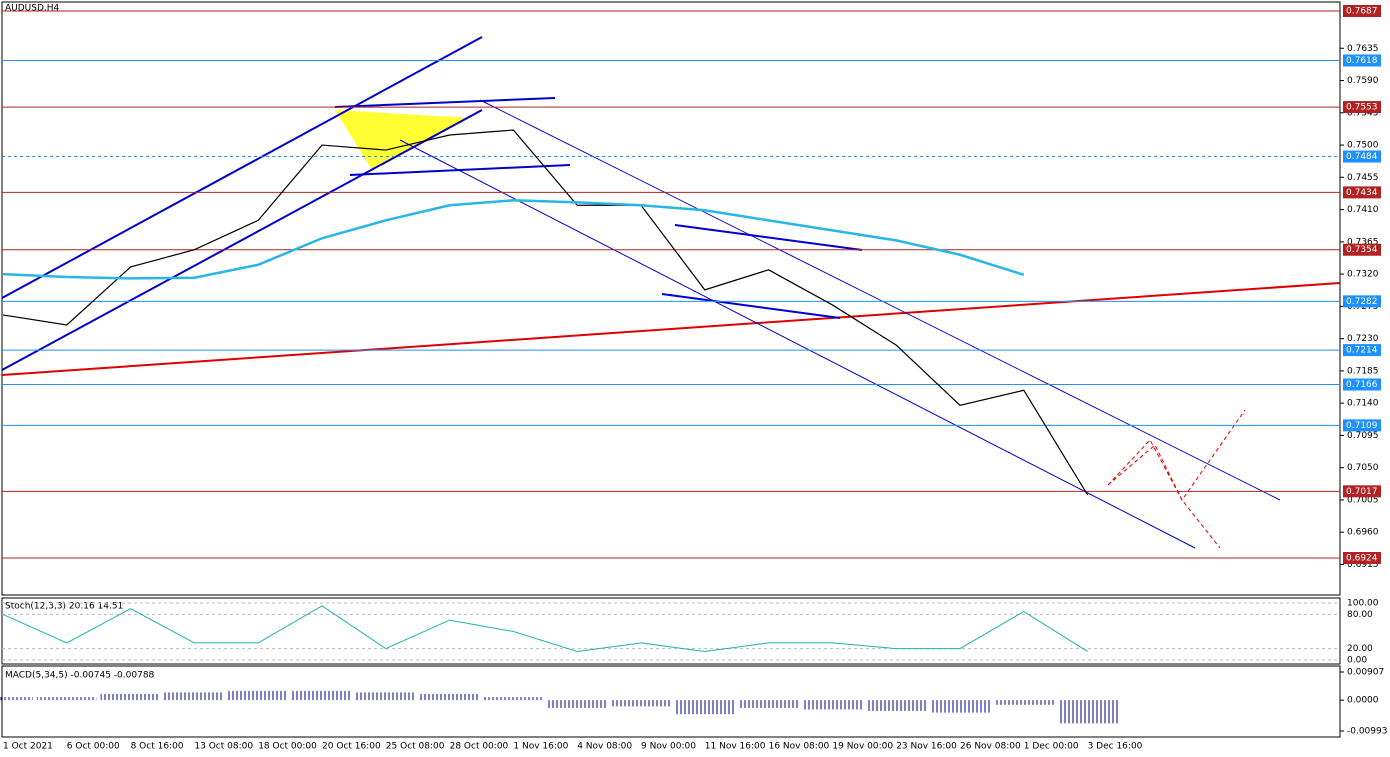 The height and width of the screenshot is (757, 1390). Describe the element at coordinates (1363, 371) in the screenshot. I see `y-tick-label: 0.7185` at that location.